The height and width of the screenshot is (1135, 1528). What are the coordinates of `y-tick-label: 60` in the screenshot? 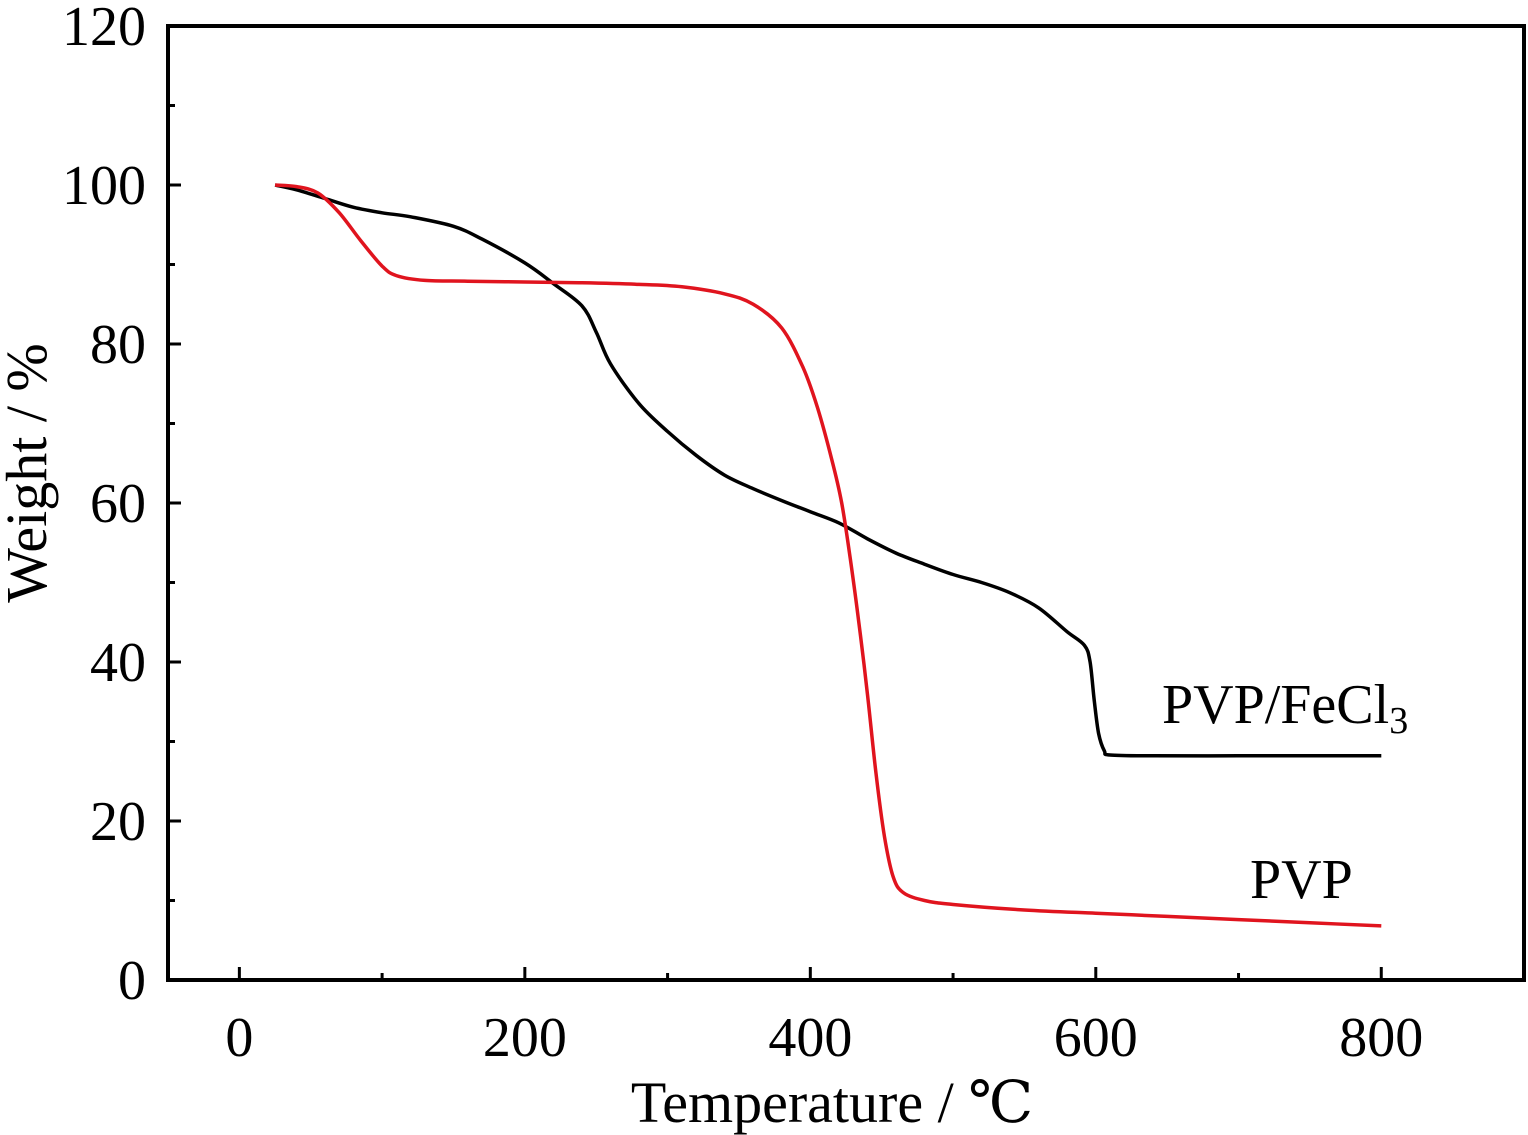 It's located at (118, 504).